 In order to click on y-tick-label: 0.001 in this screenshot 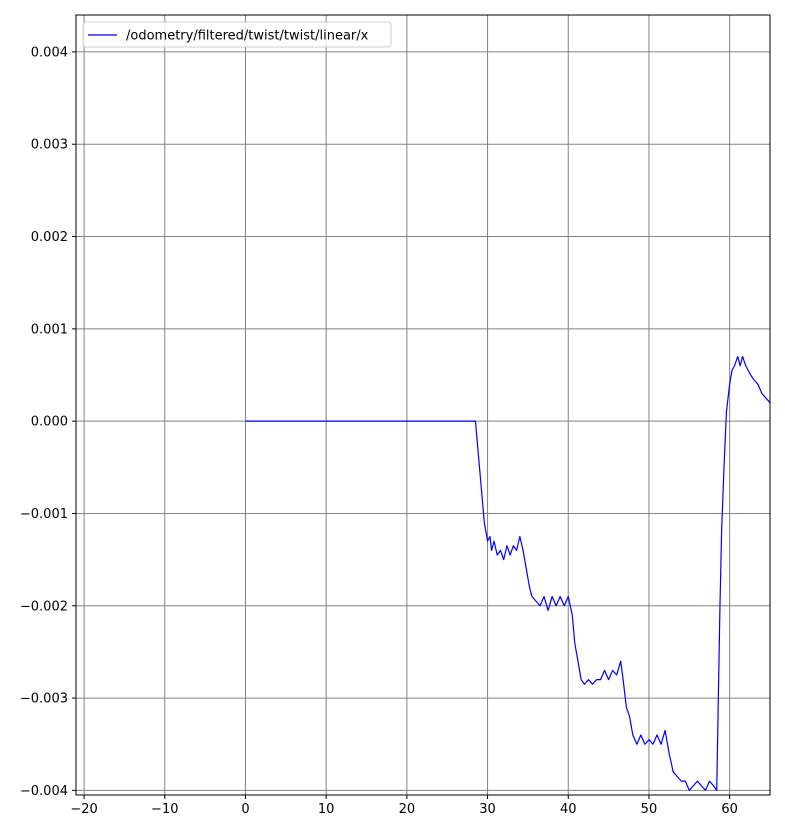, I will do `click(49, 329)`.